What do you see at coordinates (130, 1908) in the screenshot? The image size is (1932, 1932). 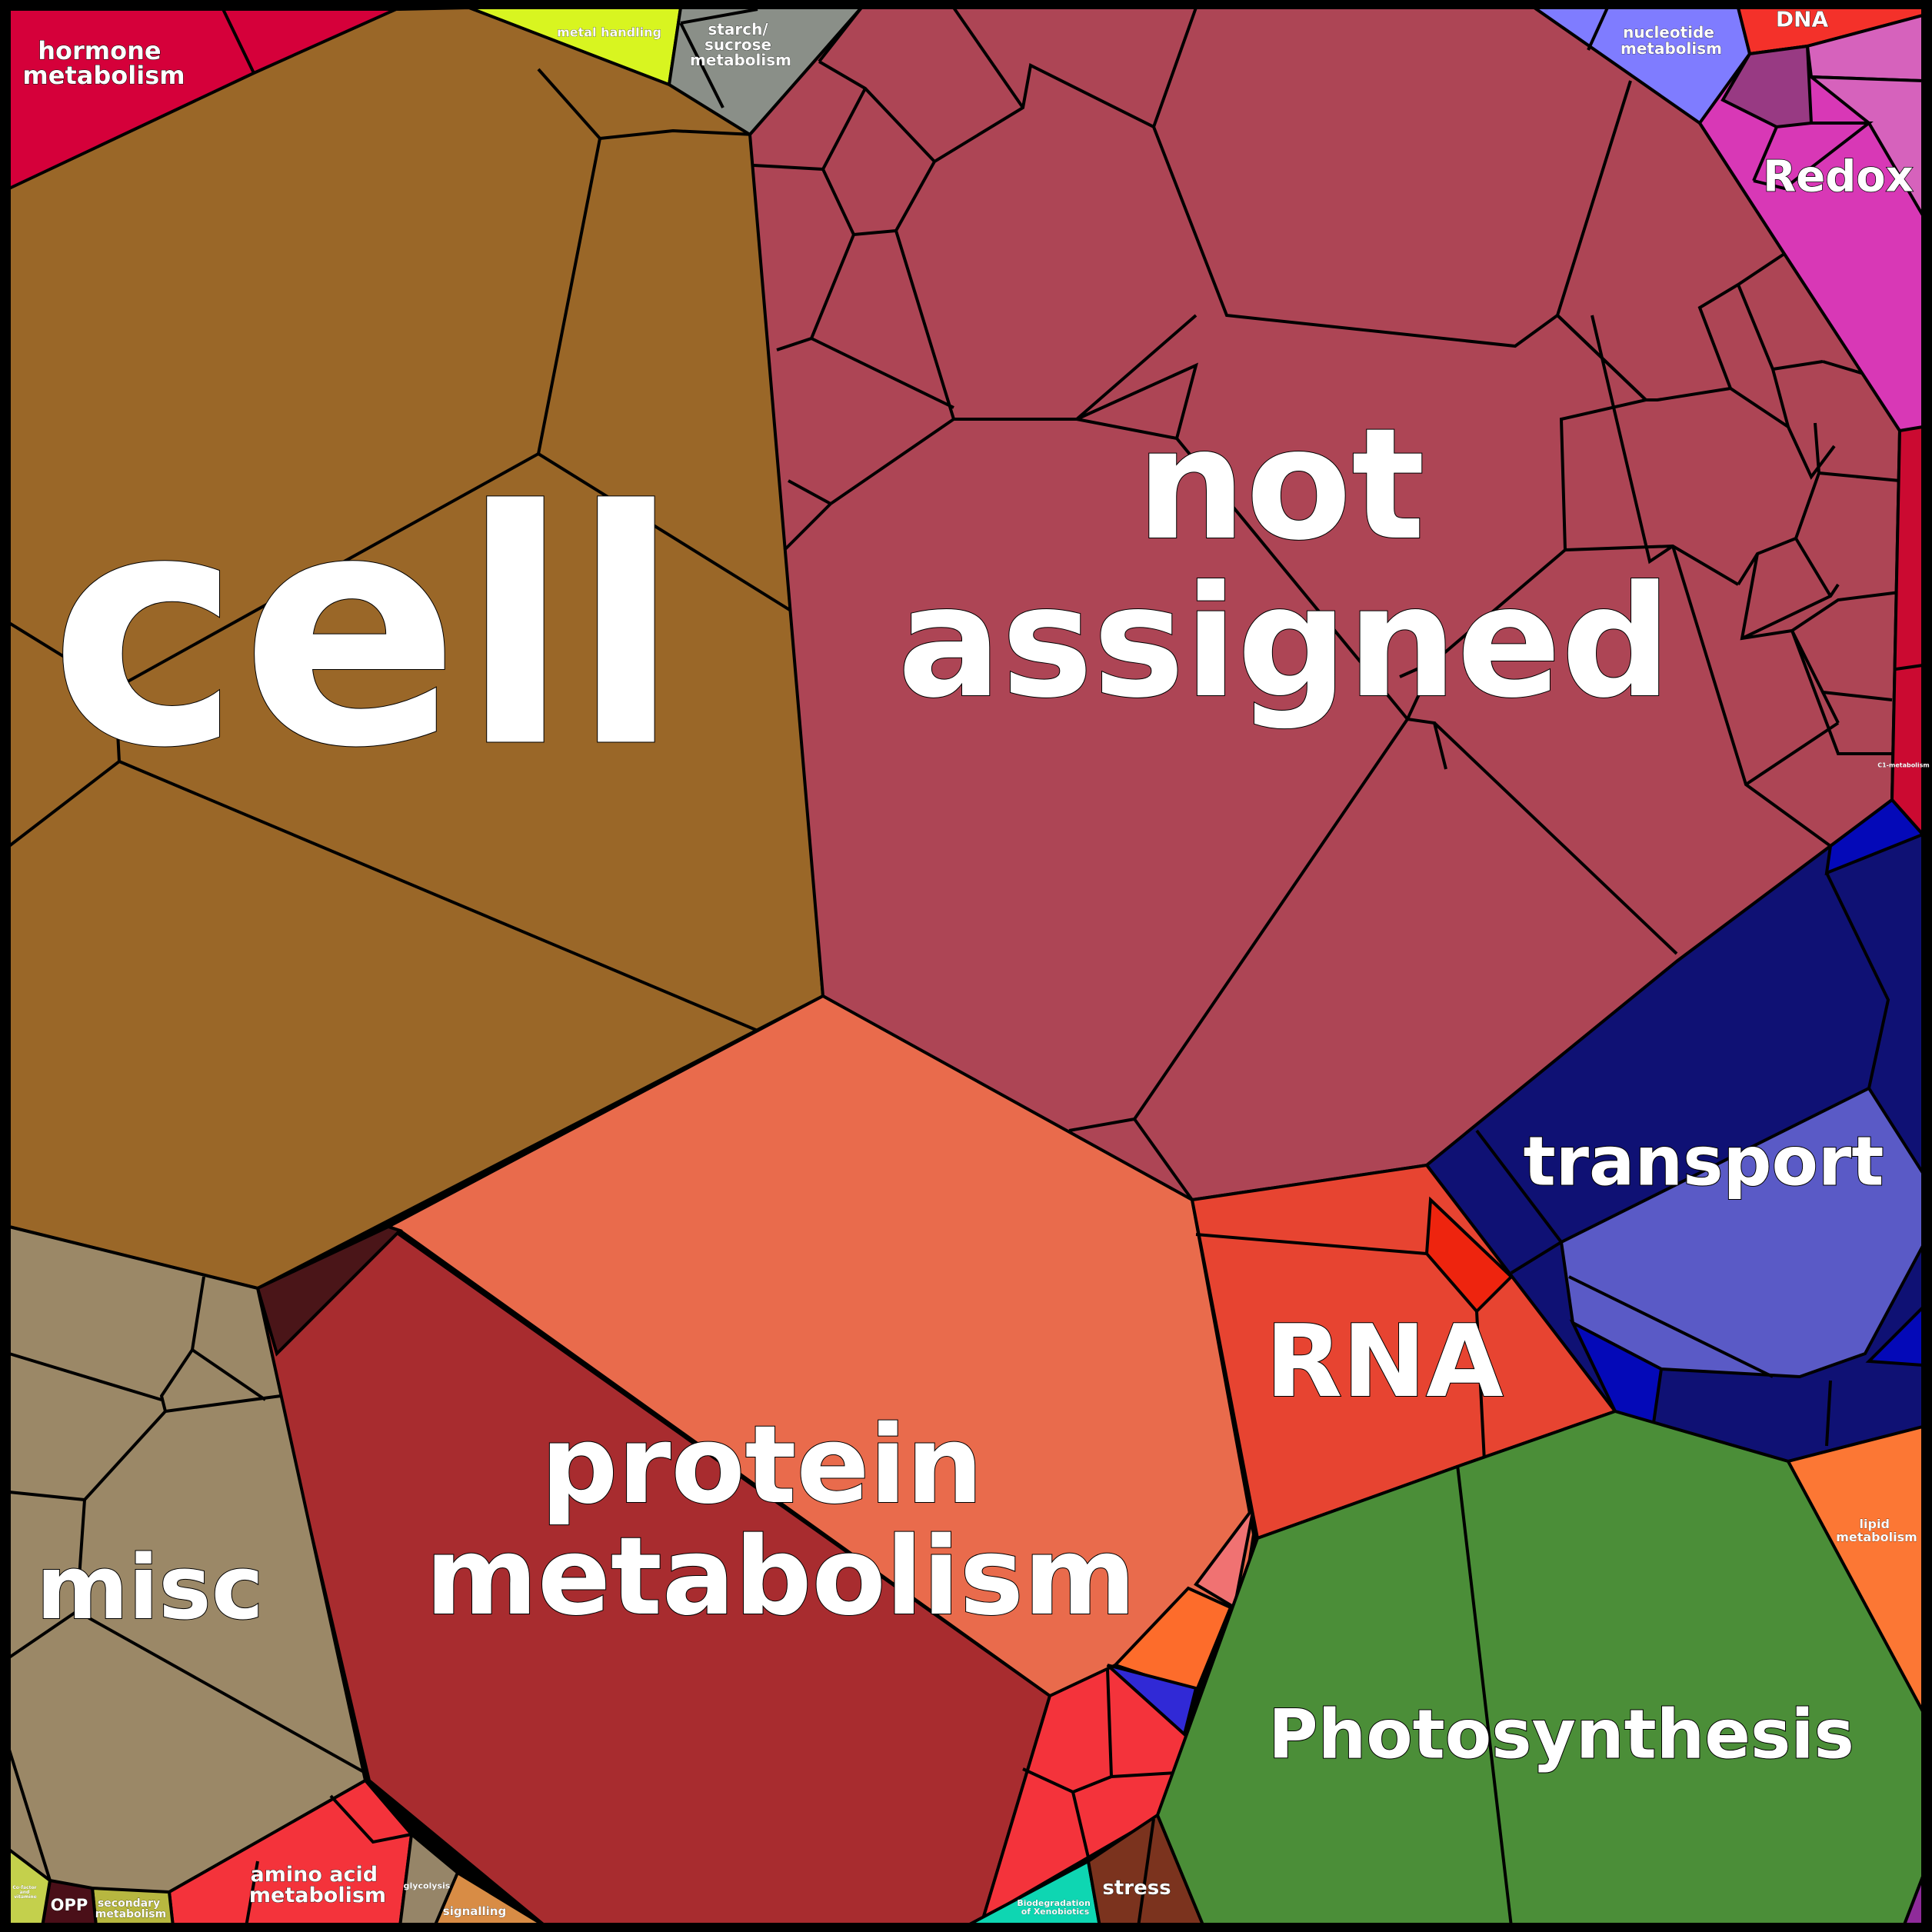 I see `secondary-metabolism-label: secondary metabolism` at bounding box center [130, 1908].